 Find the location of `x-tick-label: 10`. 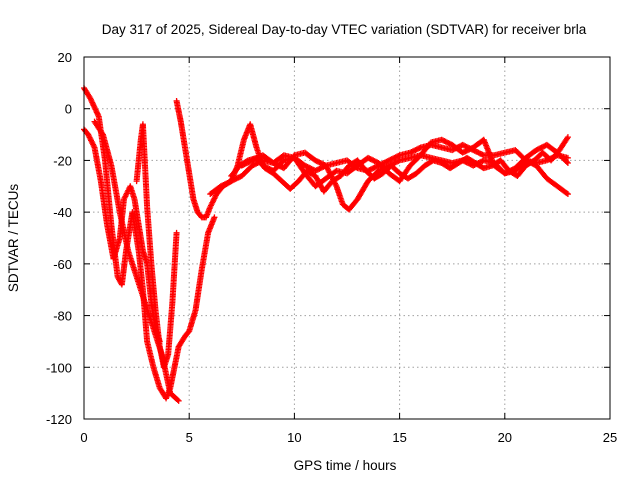

x-tick-label: 10 is located at coordinates (294, 437).